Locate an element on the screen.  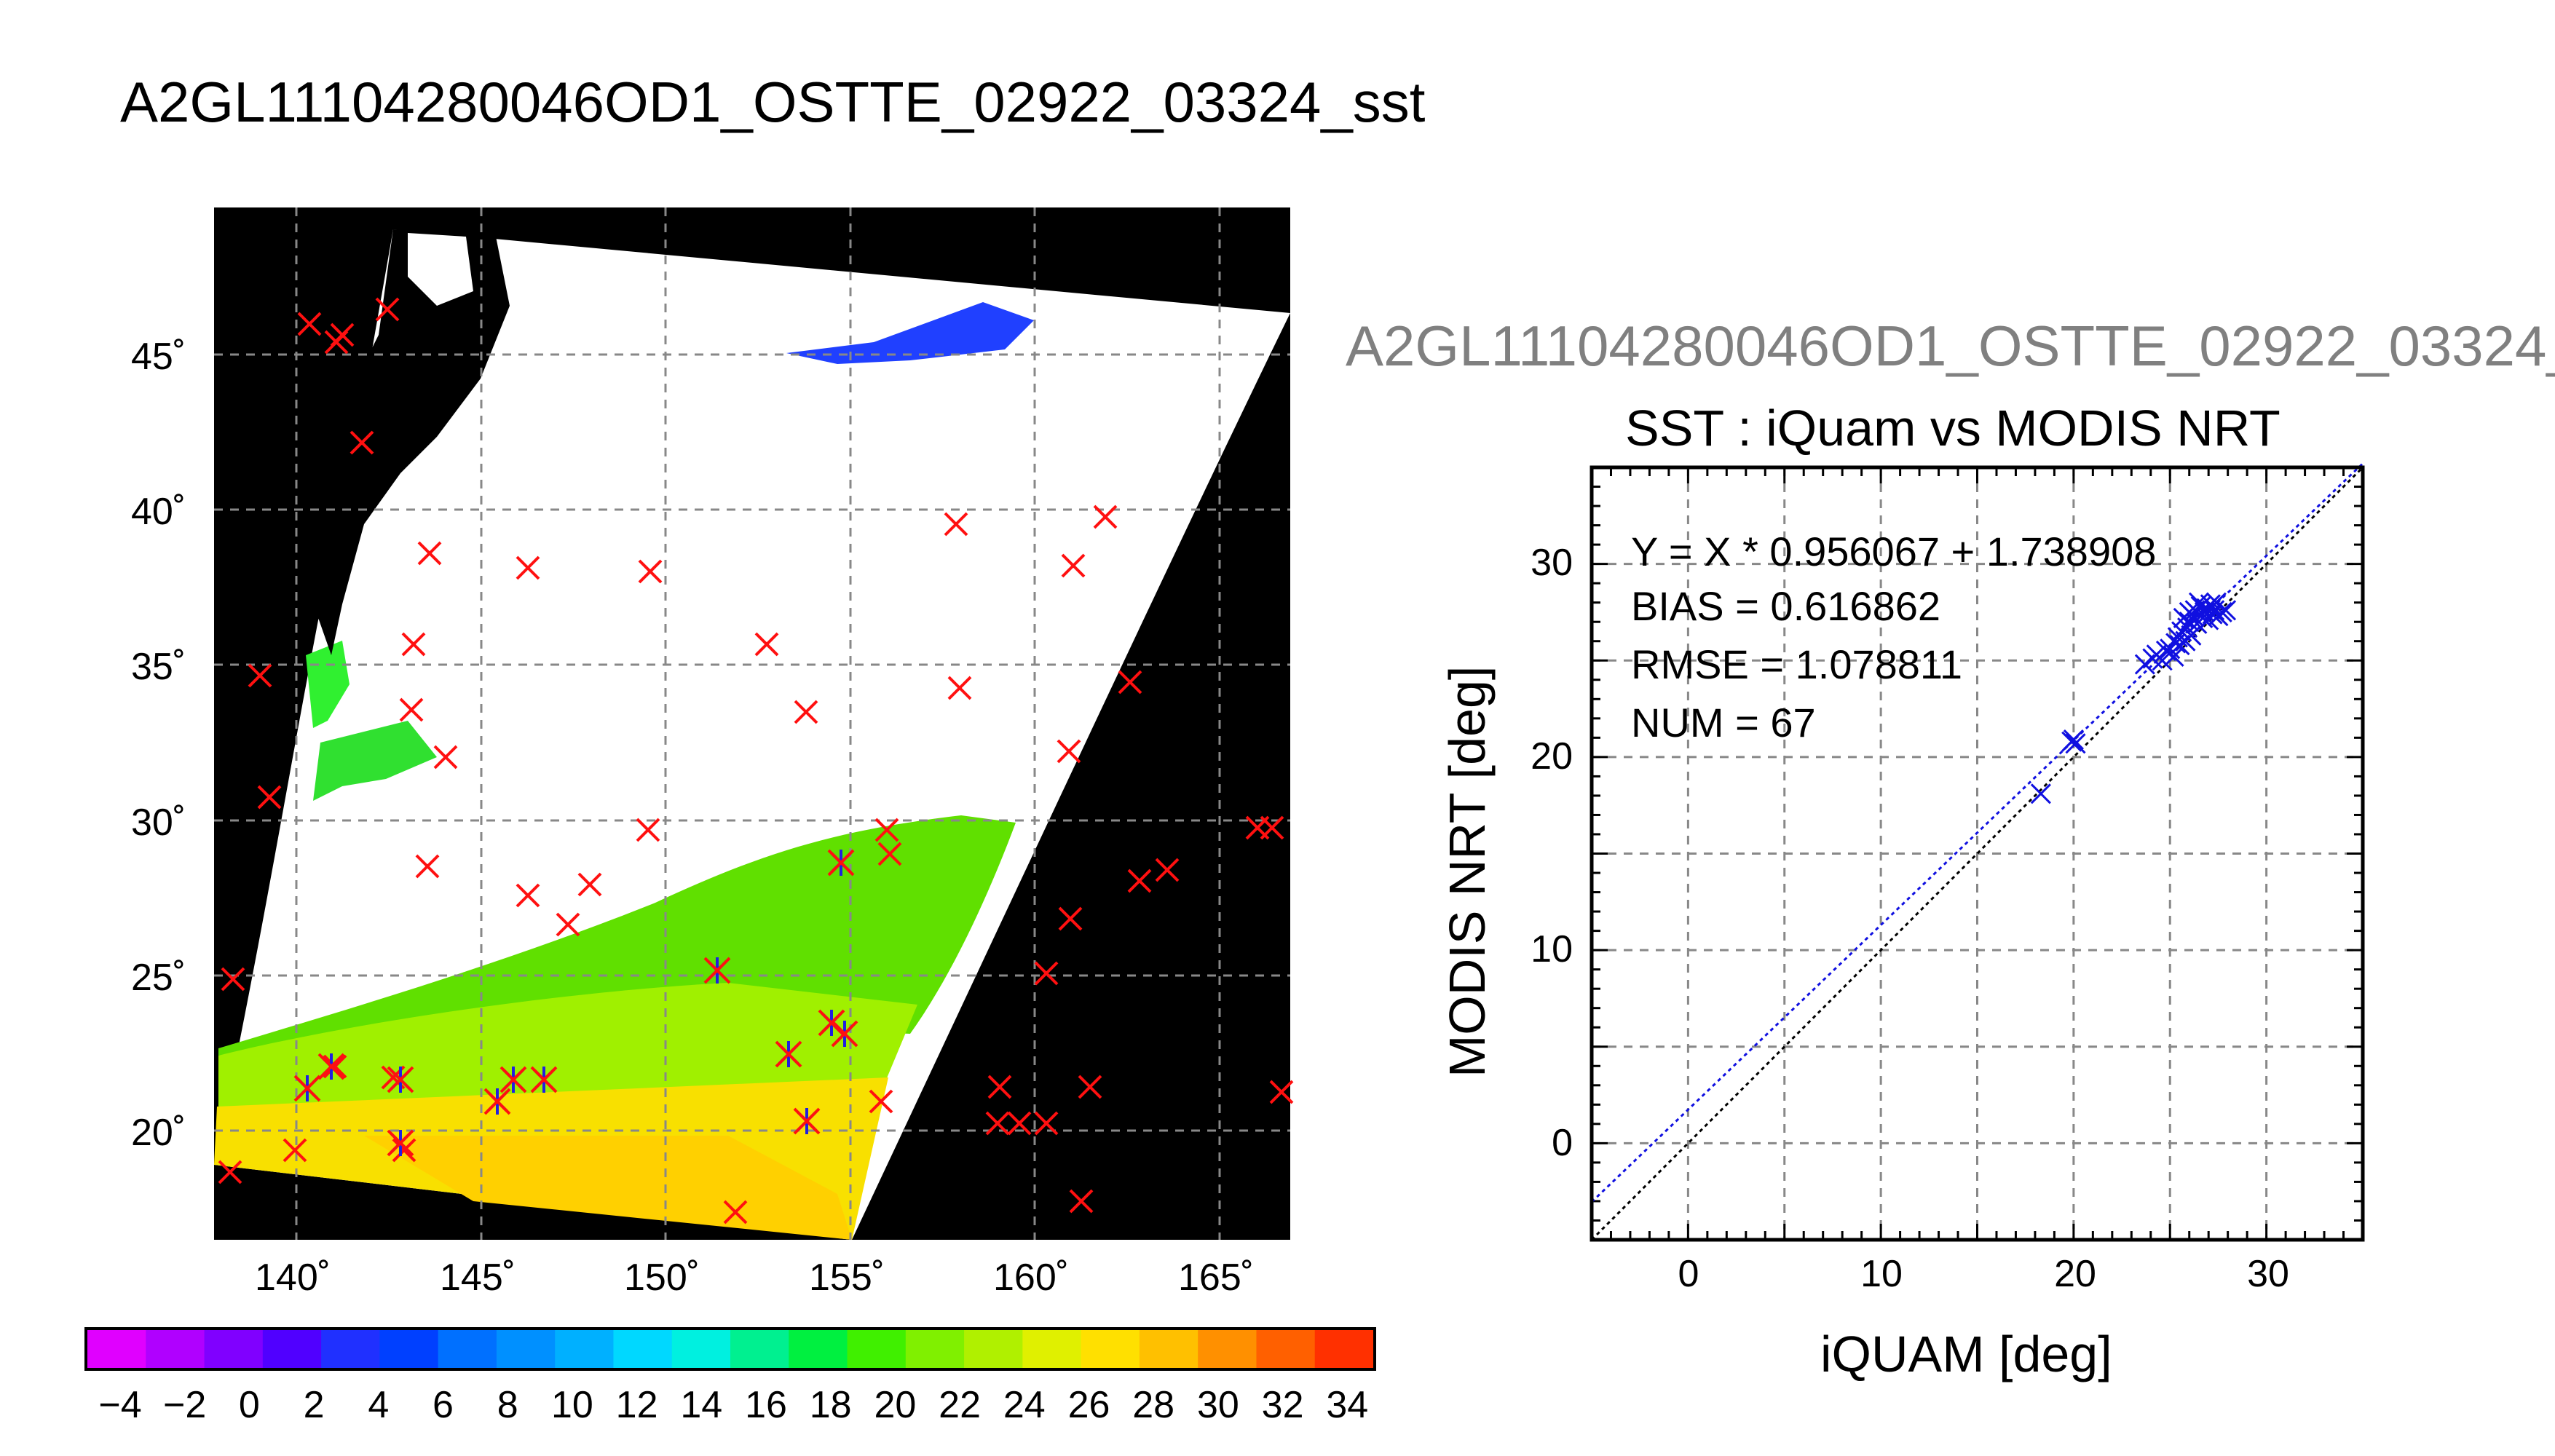
colorbar-label: 22 is located at coordinates (960, 1405).